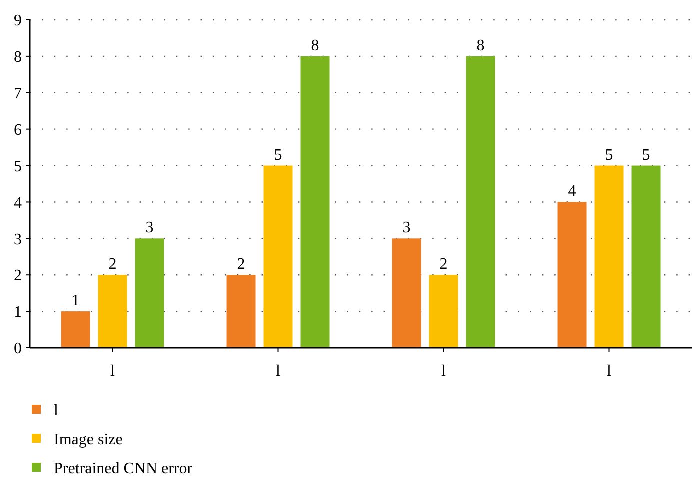 This screenshot has height=486, width=694. I want to click on y-tick-label: 7, so click(18, 93).